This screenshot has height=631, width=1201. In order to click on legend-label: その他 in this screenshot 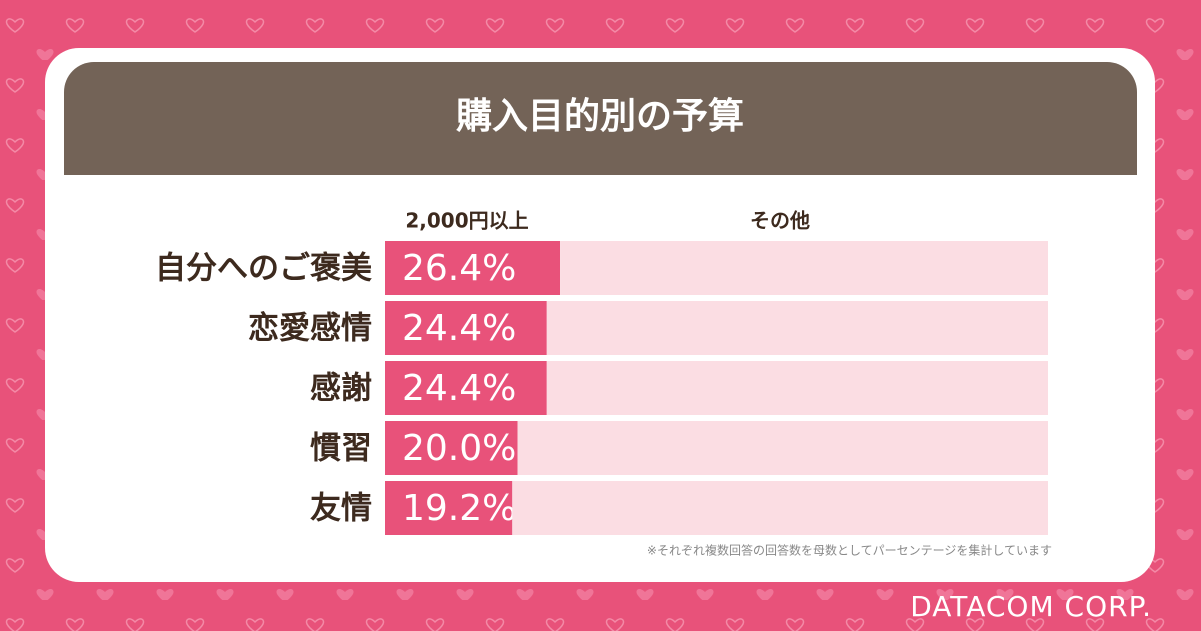, I will do `click(780, 221)`.